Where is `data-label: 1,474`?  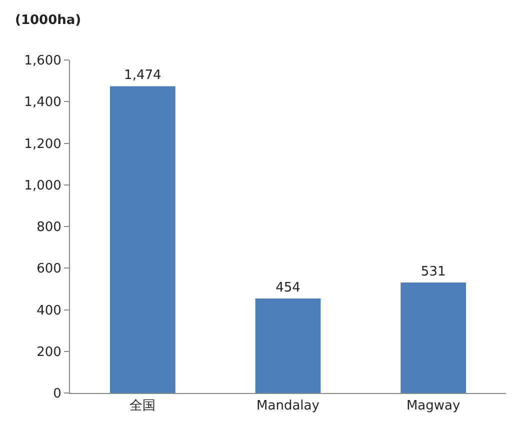
data-label: 1,474 is located at coordinates (143, 76).